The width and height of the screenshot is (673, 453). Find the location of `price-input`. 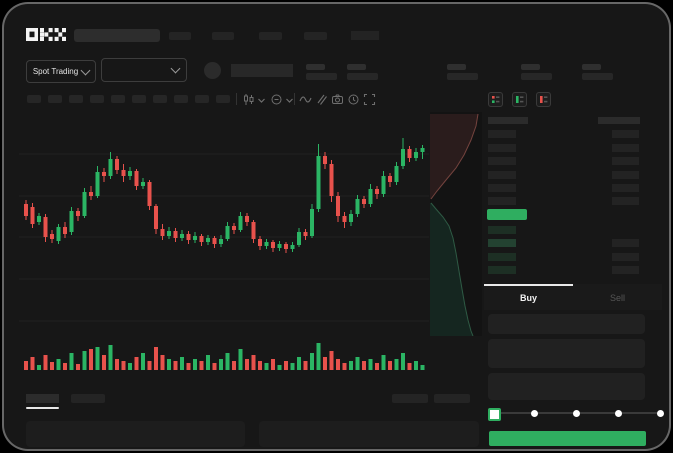

price-input is located at coordinates (566, 324).